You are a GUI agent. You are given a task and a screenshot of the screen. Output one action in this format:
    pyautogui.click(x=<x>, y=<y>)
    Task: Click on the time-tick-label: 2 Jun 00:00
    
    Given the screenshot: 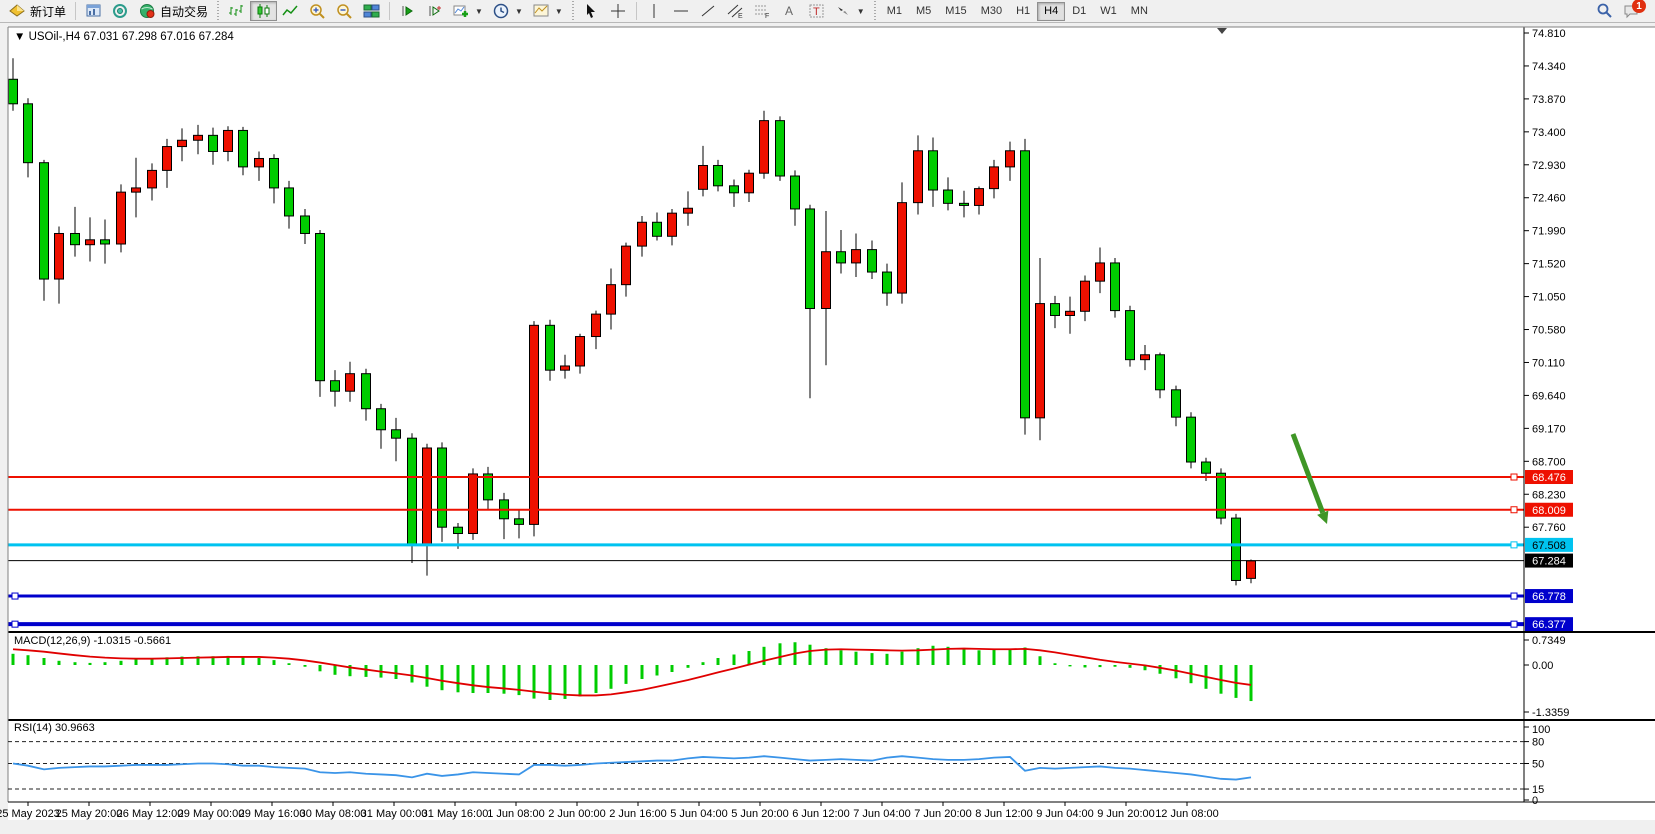 What is the action you would take?
    pyautogui.click(x=577, y=814)
    